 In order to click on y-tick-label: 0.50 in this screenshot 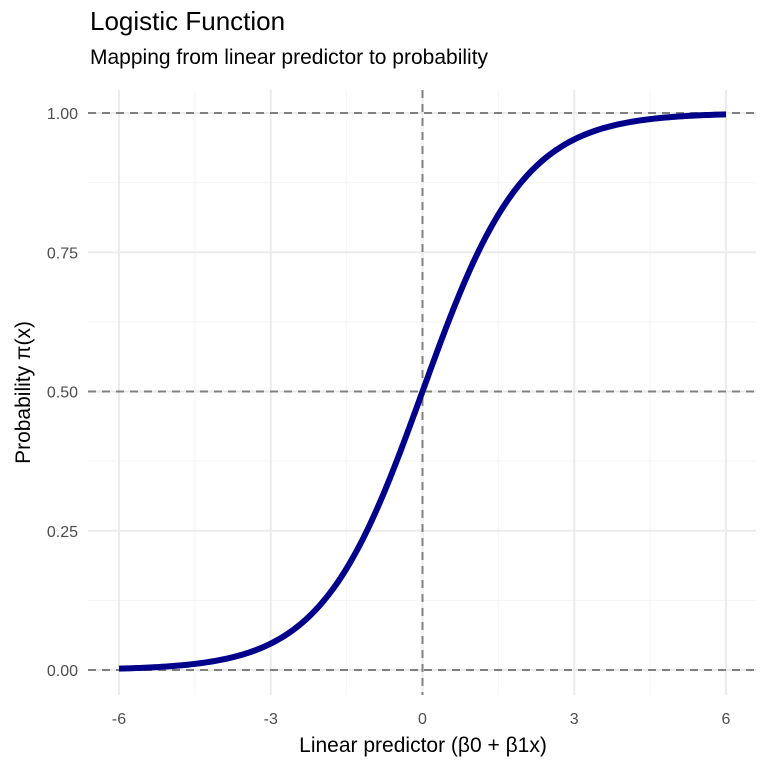, I will do `click(62, 393)`.